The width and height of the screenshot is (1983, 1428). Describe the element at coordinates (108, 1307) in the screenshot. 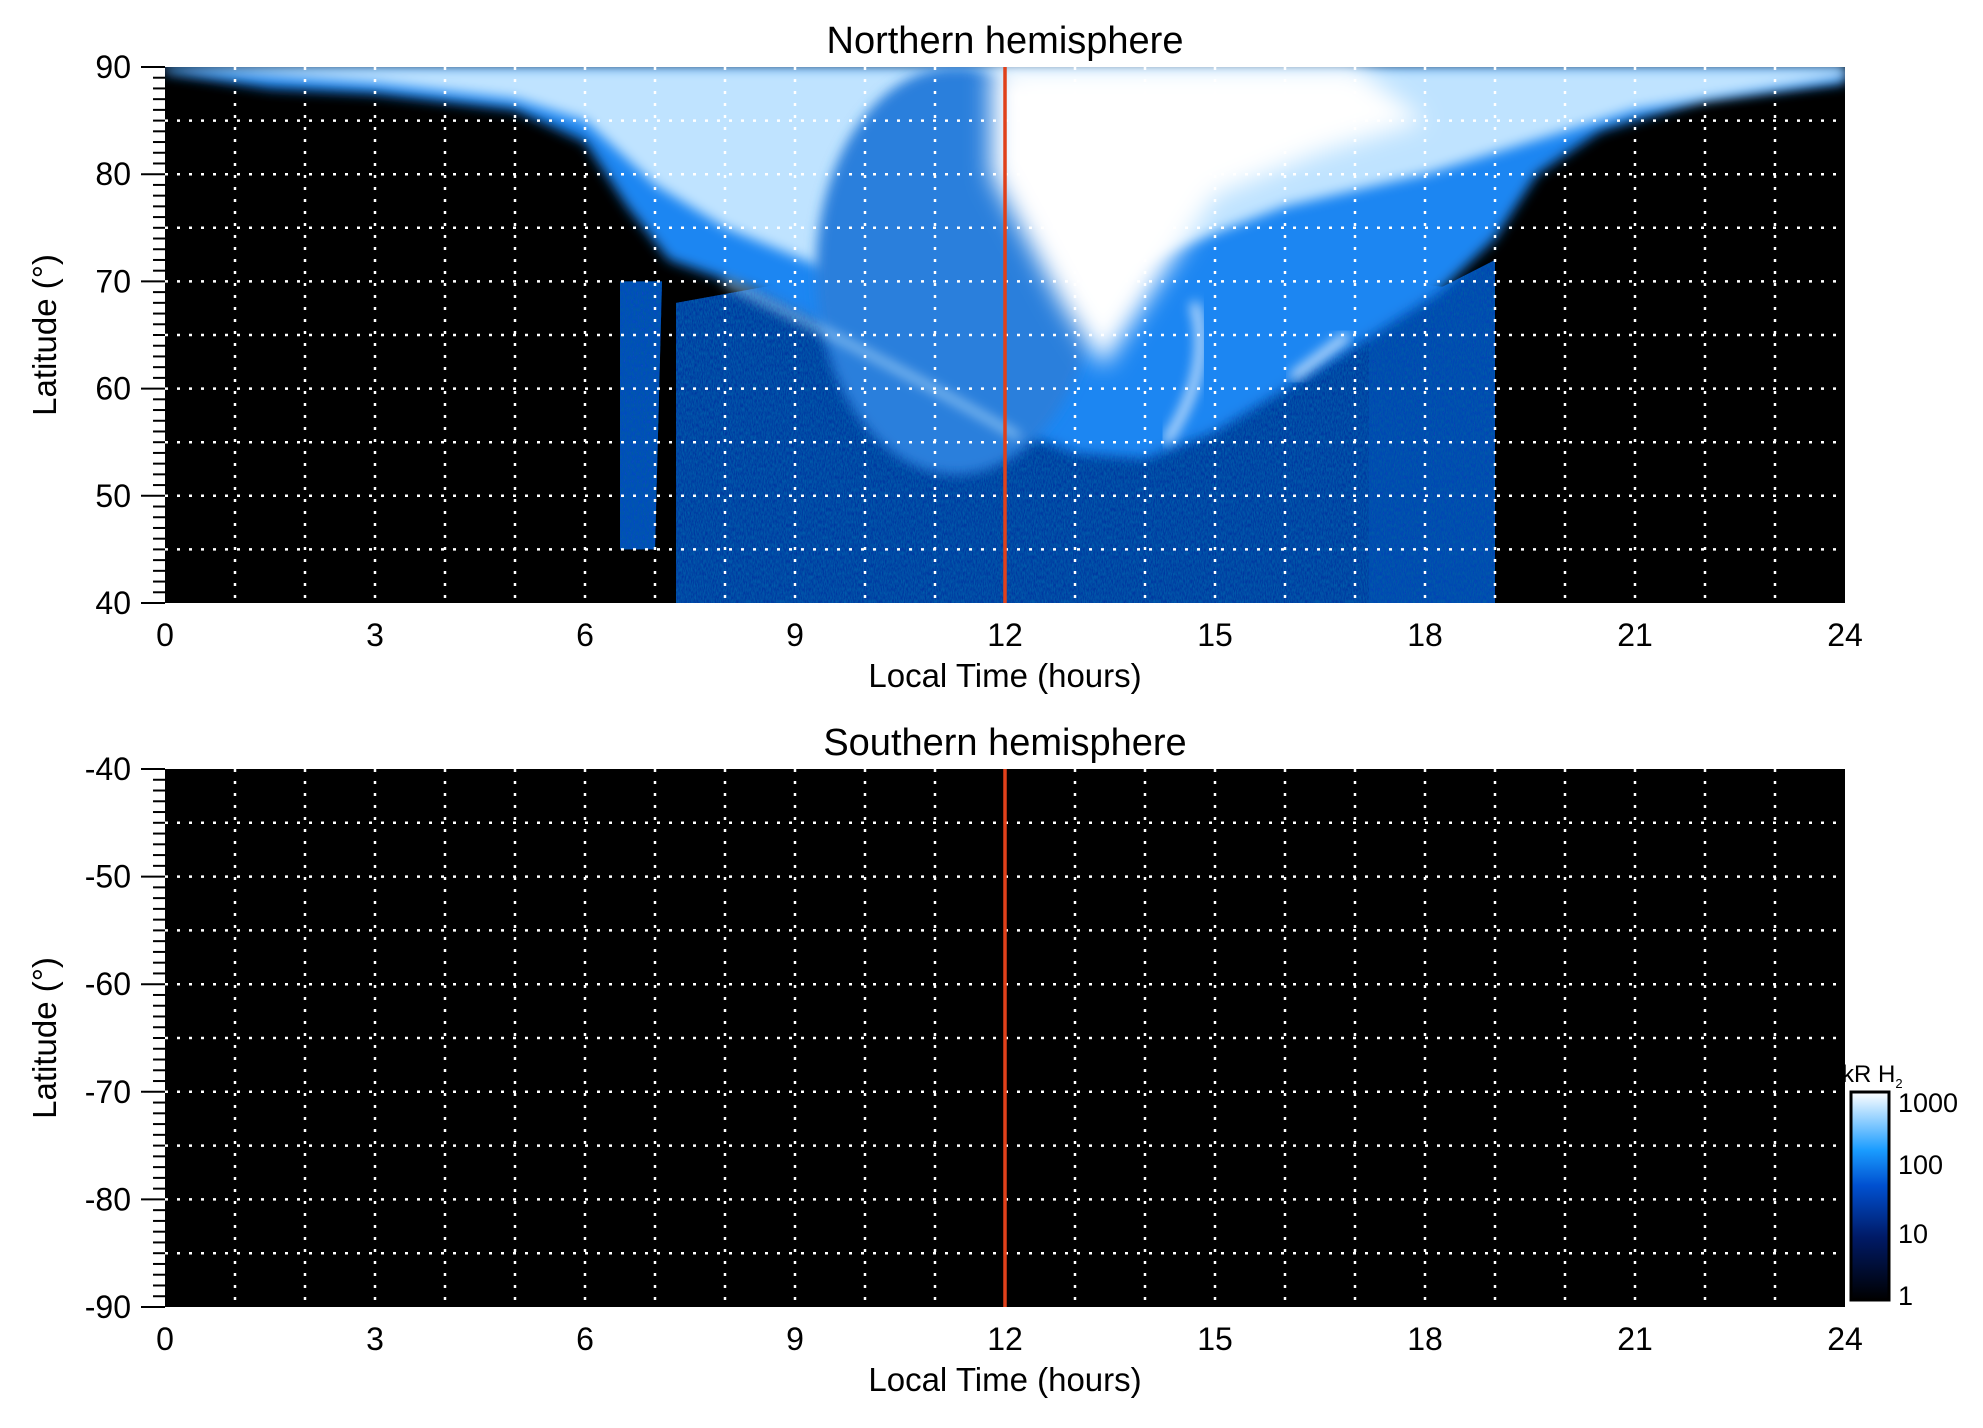

I see `y-tick-label: -90` at that location.